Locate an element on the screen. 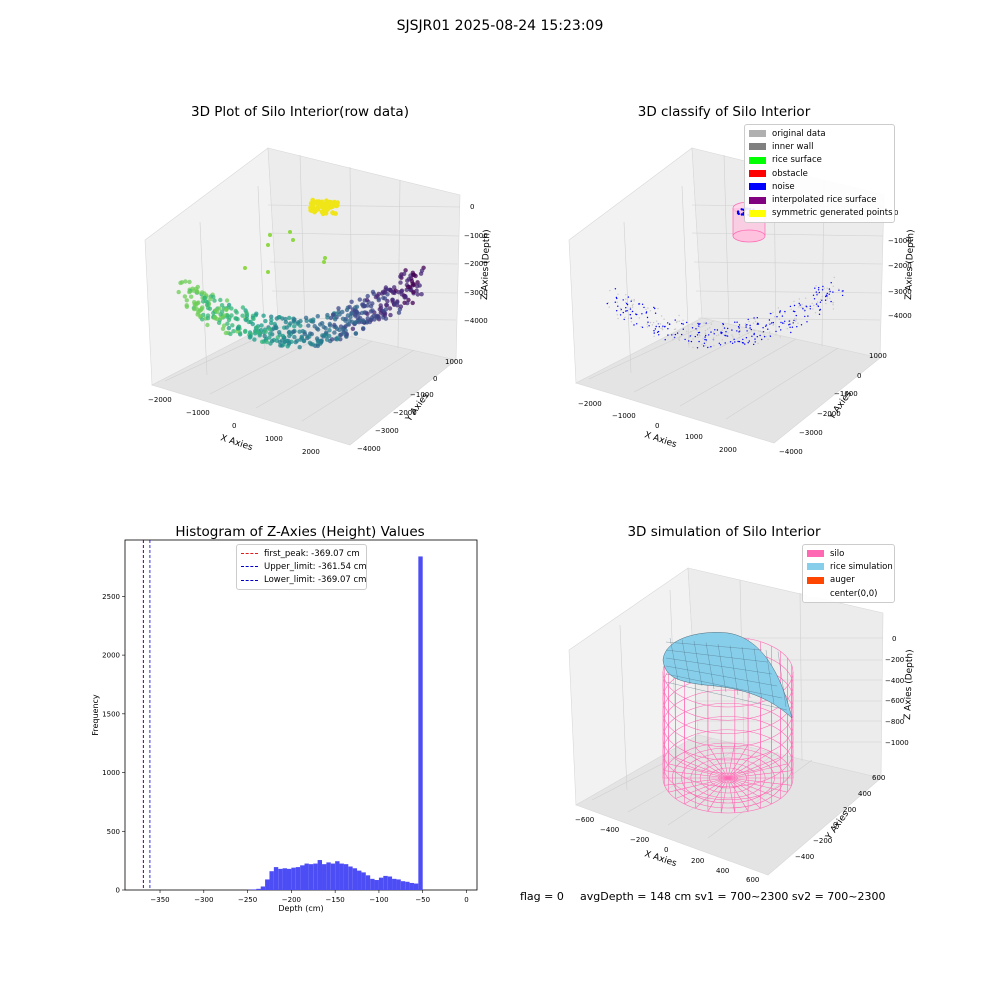  plot2-xtick: −1000 is located at coordinates (624, 416).